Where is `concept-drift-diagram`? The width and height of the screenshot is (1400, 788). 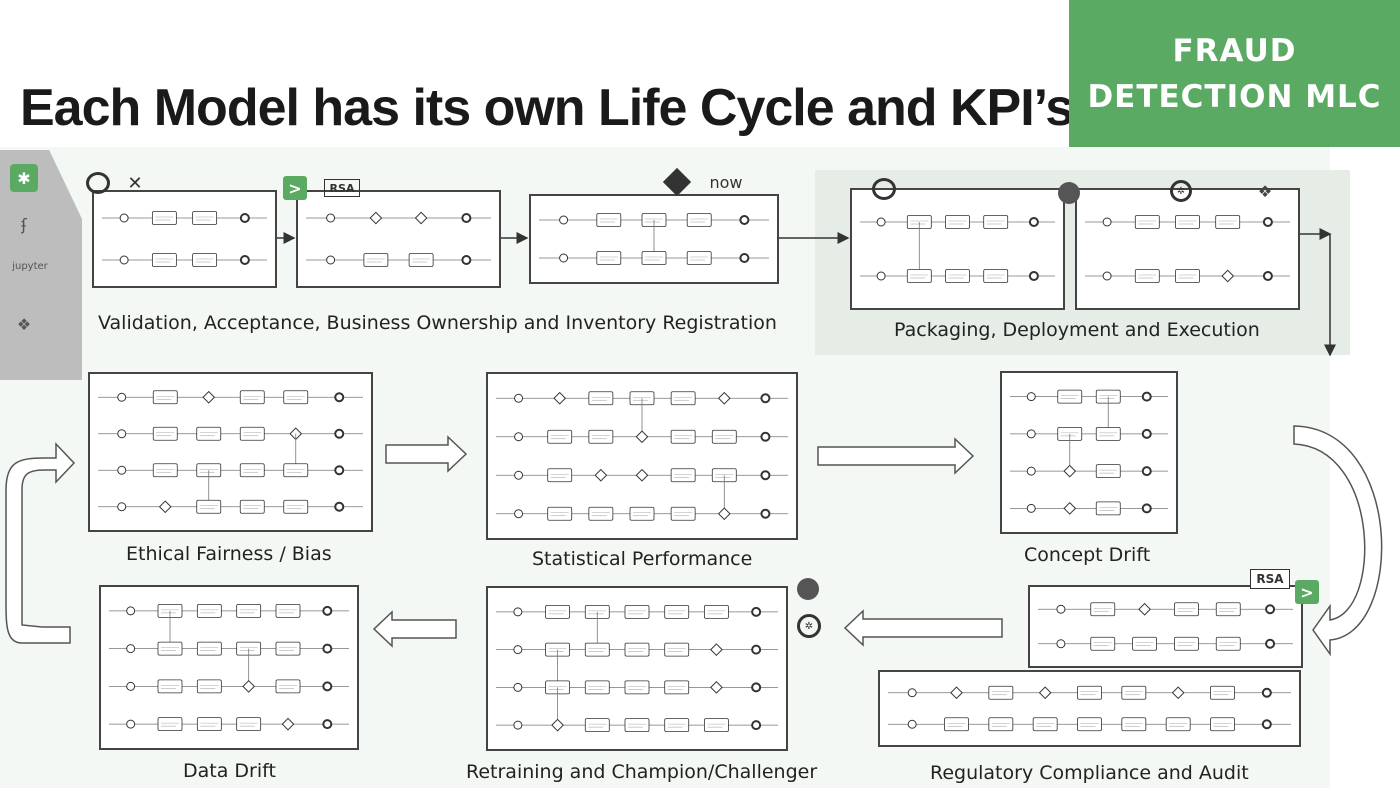 concept-drift-diagram is located at coordinates (1089, 452).